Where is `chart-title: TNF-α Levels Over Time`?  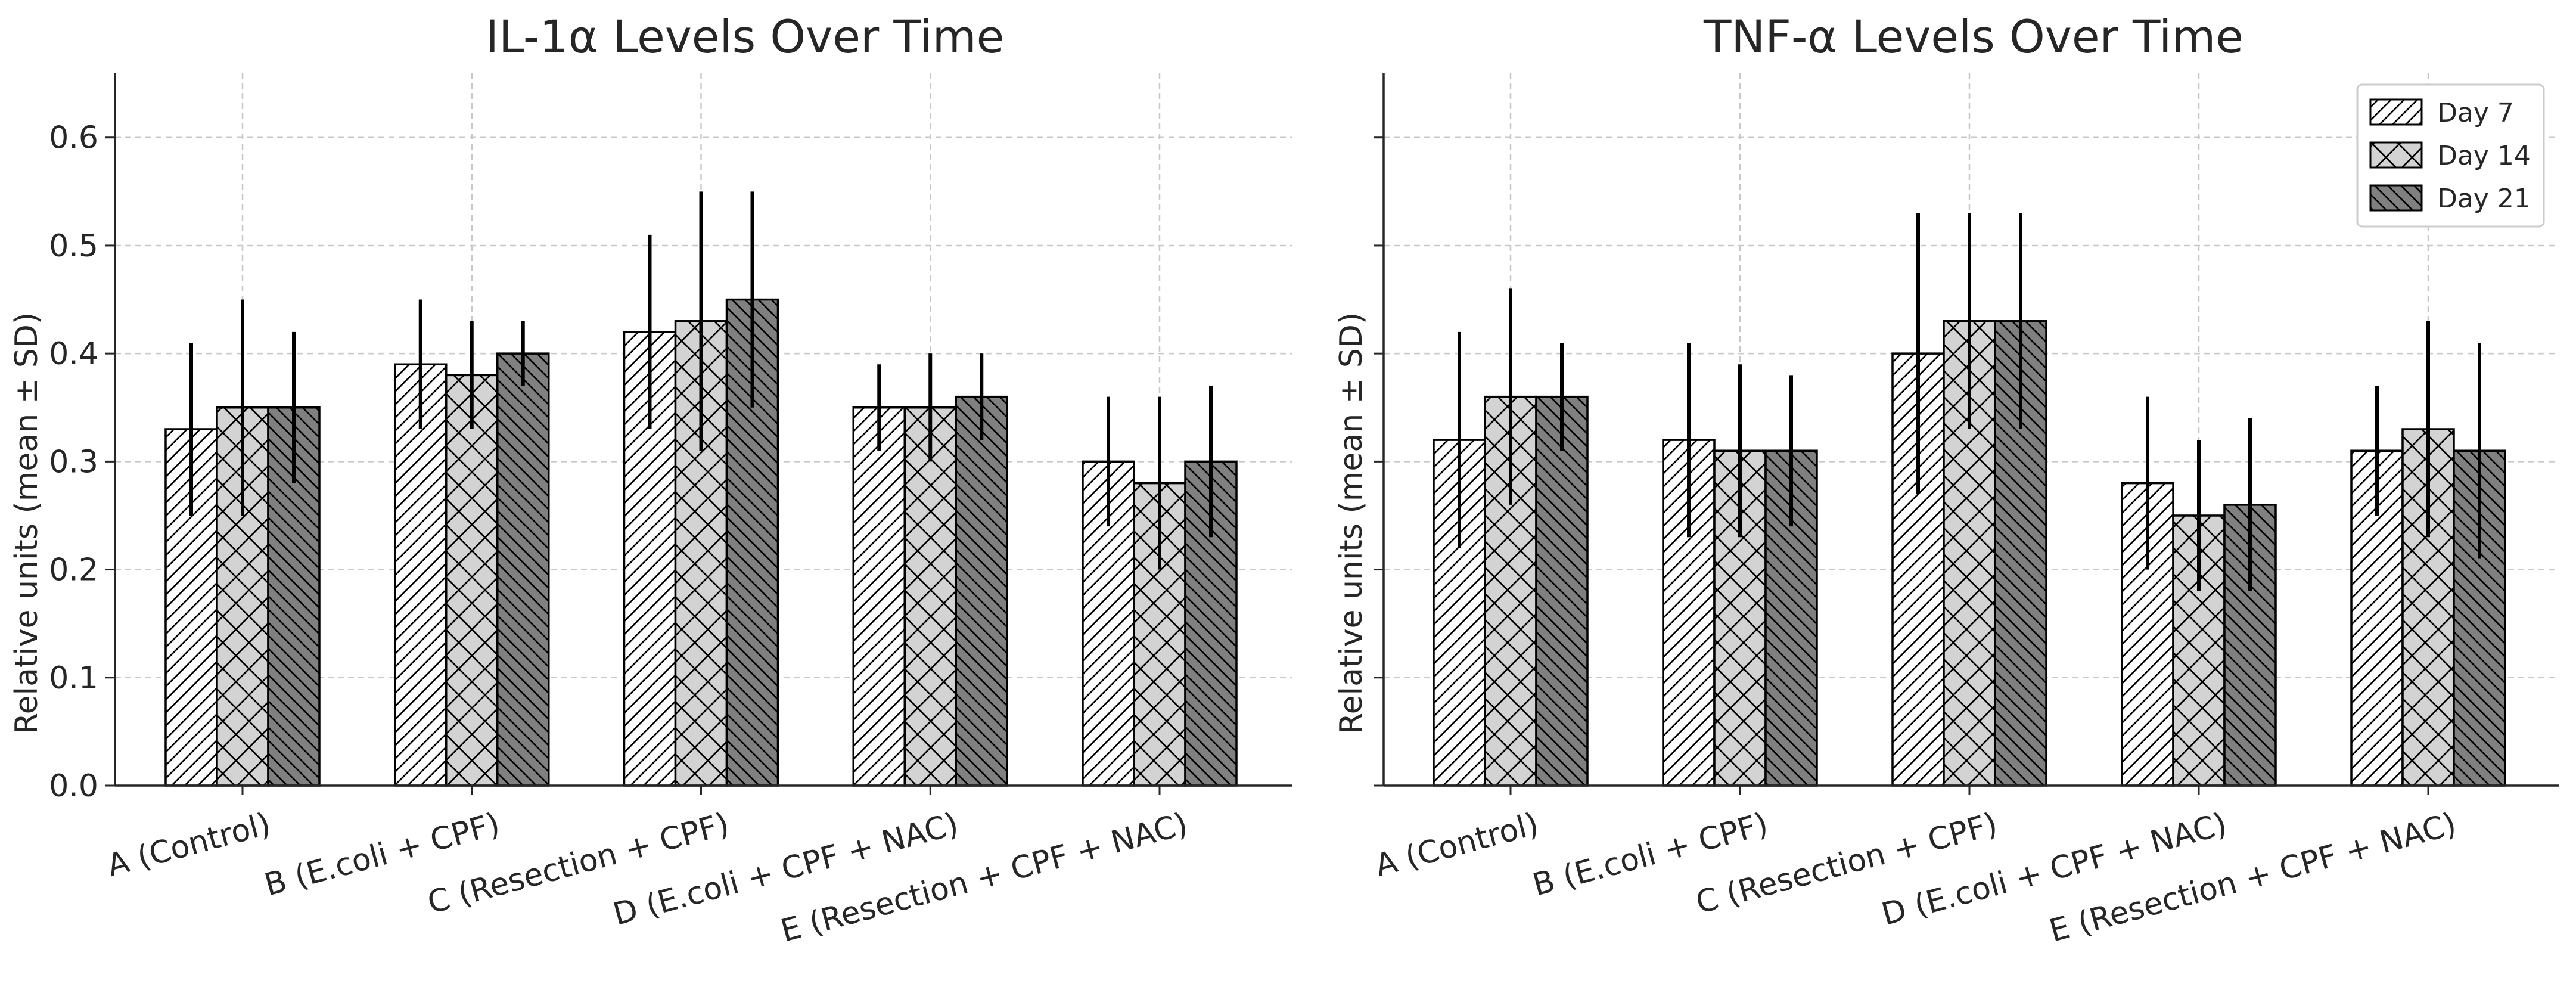 chart-title: TNF-α Levels Over Time is located at coordinates (1973, 36).